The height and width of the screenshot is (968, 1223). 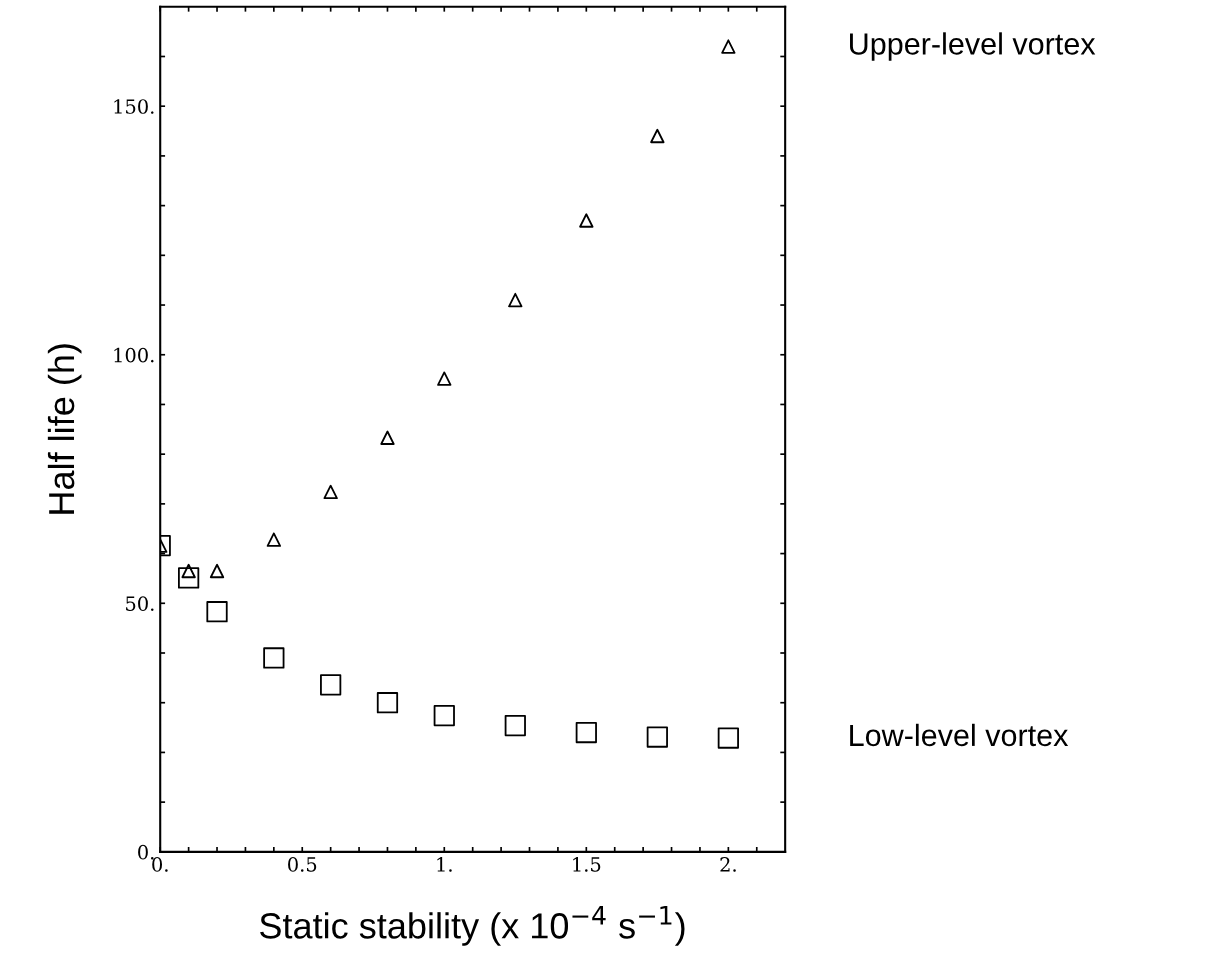 I want to click on legend-label: Low-level vortex, so click(x=959, y=735).